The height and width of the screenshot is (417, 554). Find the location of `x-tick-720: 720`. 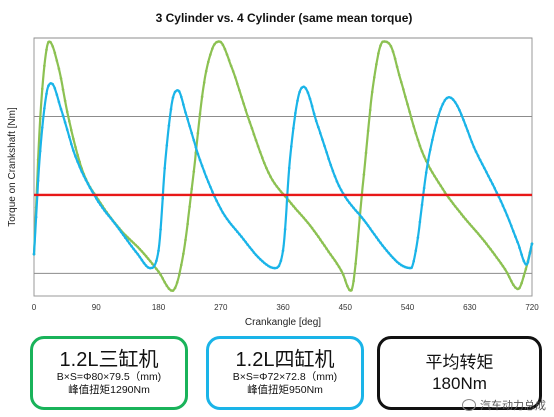

x-tick-720: 720 is located at coordinates (532, 307).